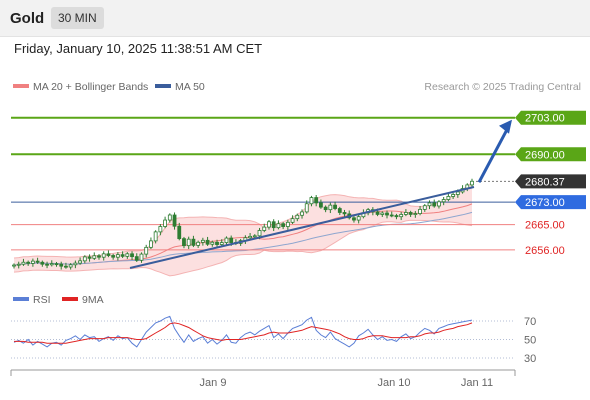  What do you see at coordinates (138, 48) in the screenshot?
I see `chart-datetime: Friday, January 10, 2025 11:38:51 AM CET` at bounding box center [138, 48].